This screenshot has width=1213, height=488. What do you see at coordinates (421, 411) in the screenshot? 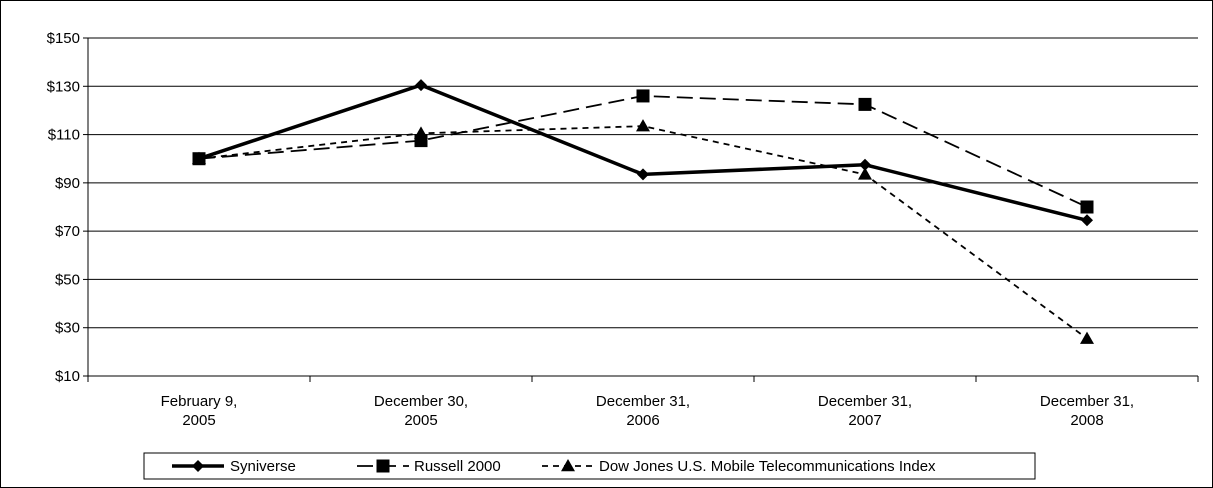
I see `x-tick-label: December 30, 2005` at bounding box center [421, 411].